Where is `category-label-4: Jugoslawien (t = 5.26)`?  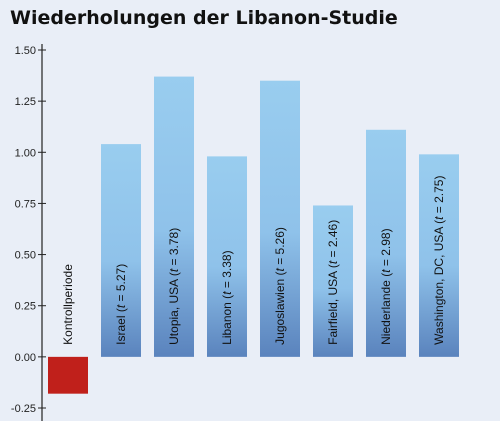 category-label-4: Jugoslawien (t = 5.26) is located at coordinates (280, 286).